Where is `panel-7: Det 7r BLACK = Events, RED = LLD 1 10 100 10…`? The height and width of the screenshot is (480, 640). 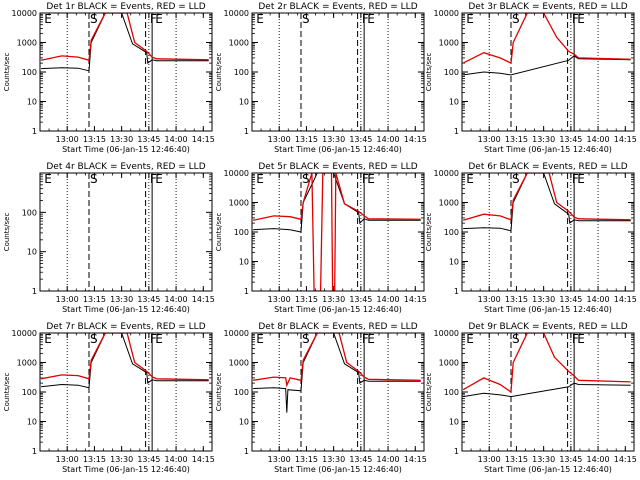 panel-7: Det 7r BLACK = Events, RED = LLD 1 10 100 10… is located at coordinates (109, 398).